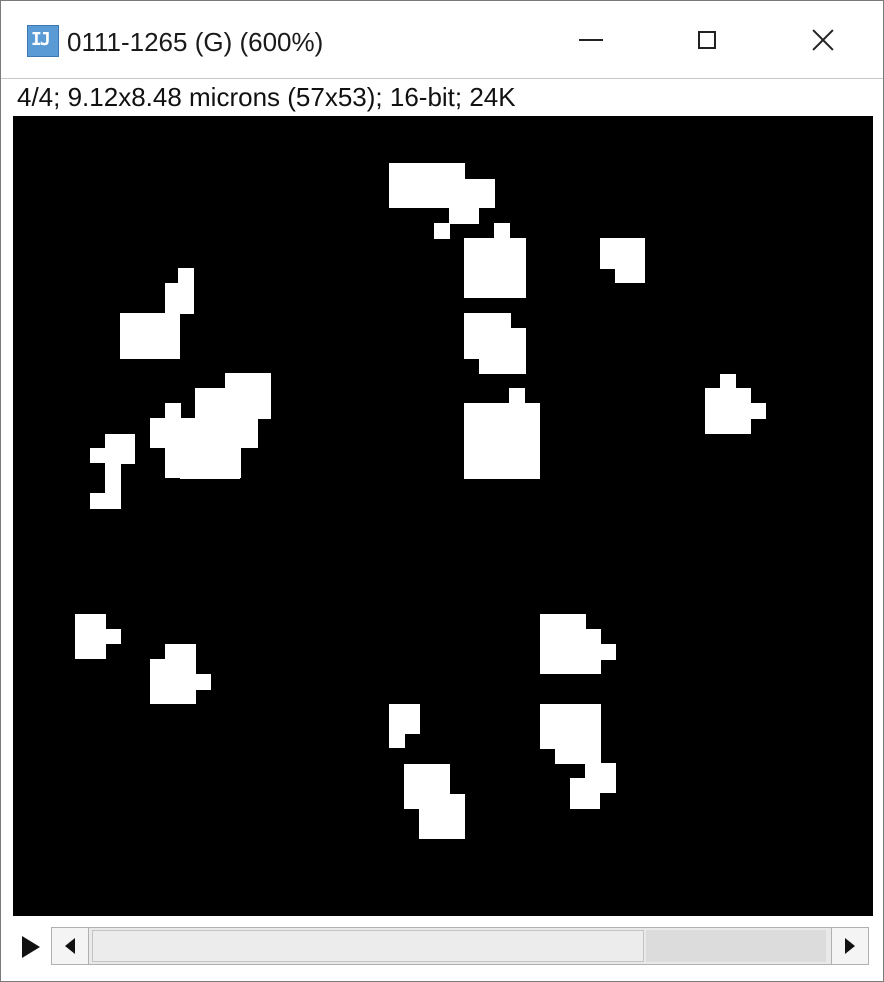 This screenshot has height=982, width=884. Describe the element at coordinates (43, 41) in the screenshot. I see `imagej-icon: IJ` at that location.